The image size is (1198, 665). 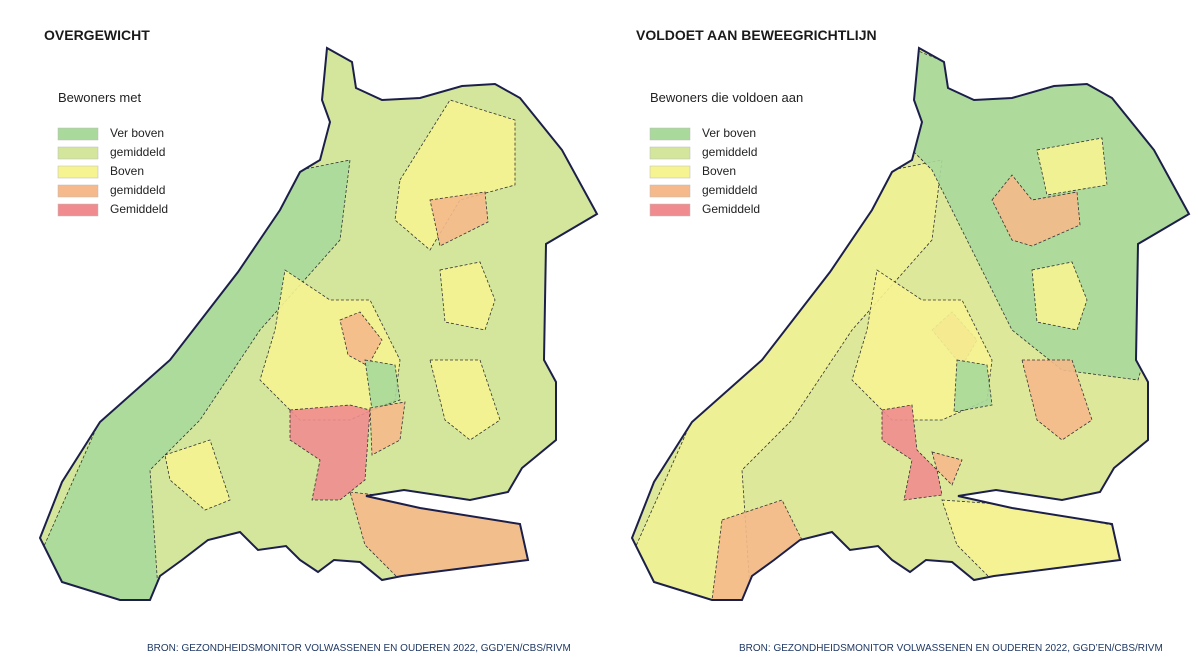 What do you see at coordinates (99, 97) in the screenshot?
I see `legend-title: Bewoners met` at bounding box center [99, 97].